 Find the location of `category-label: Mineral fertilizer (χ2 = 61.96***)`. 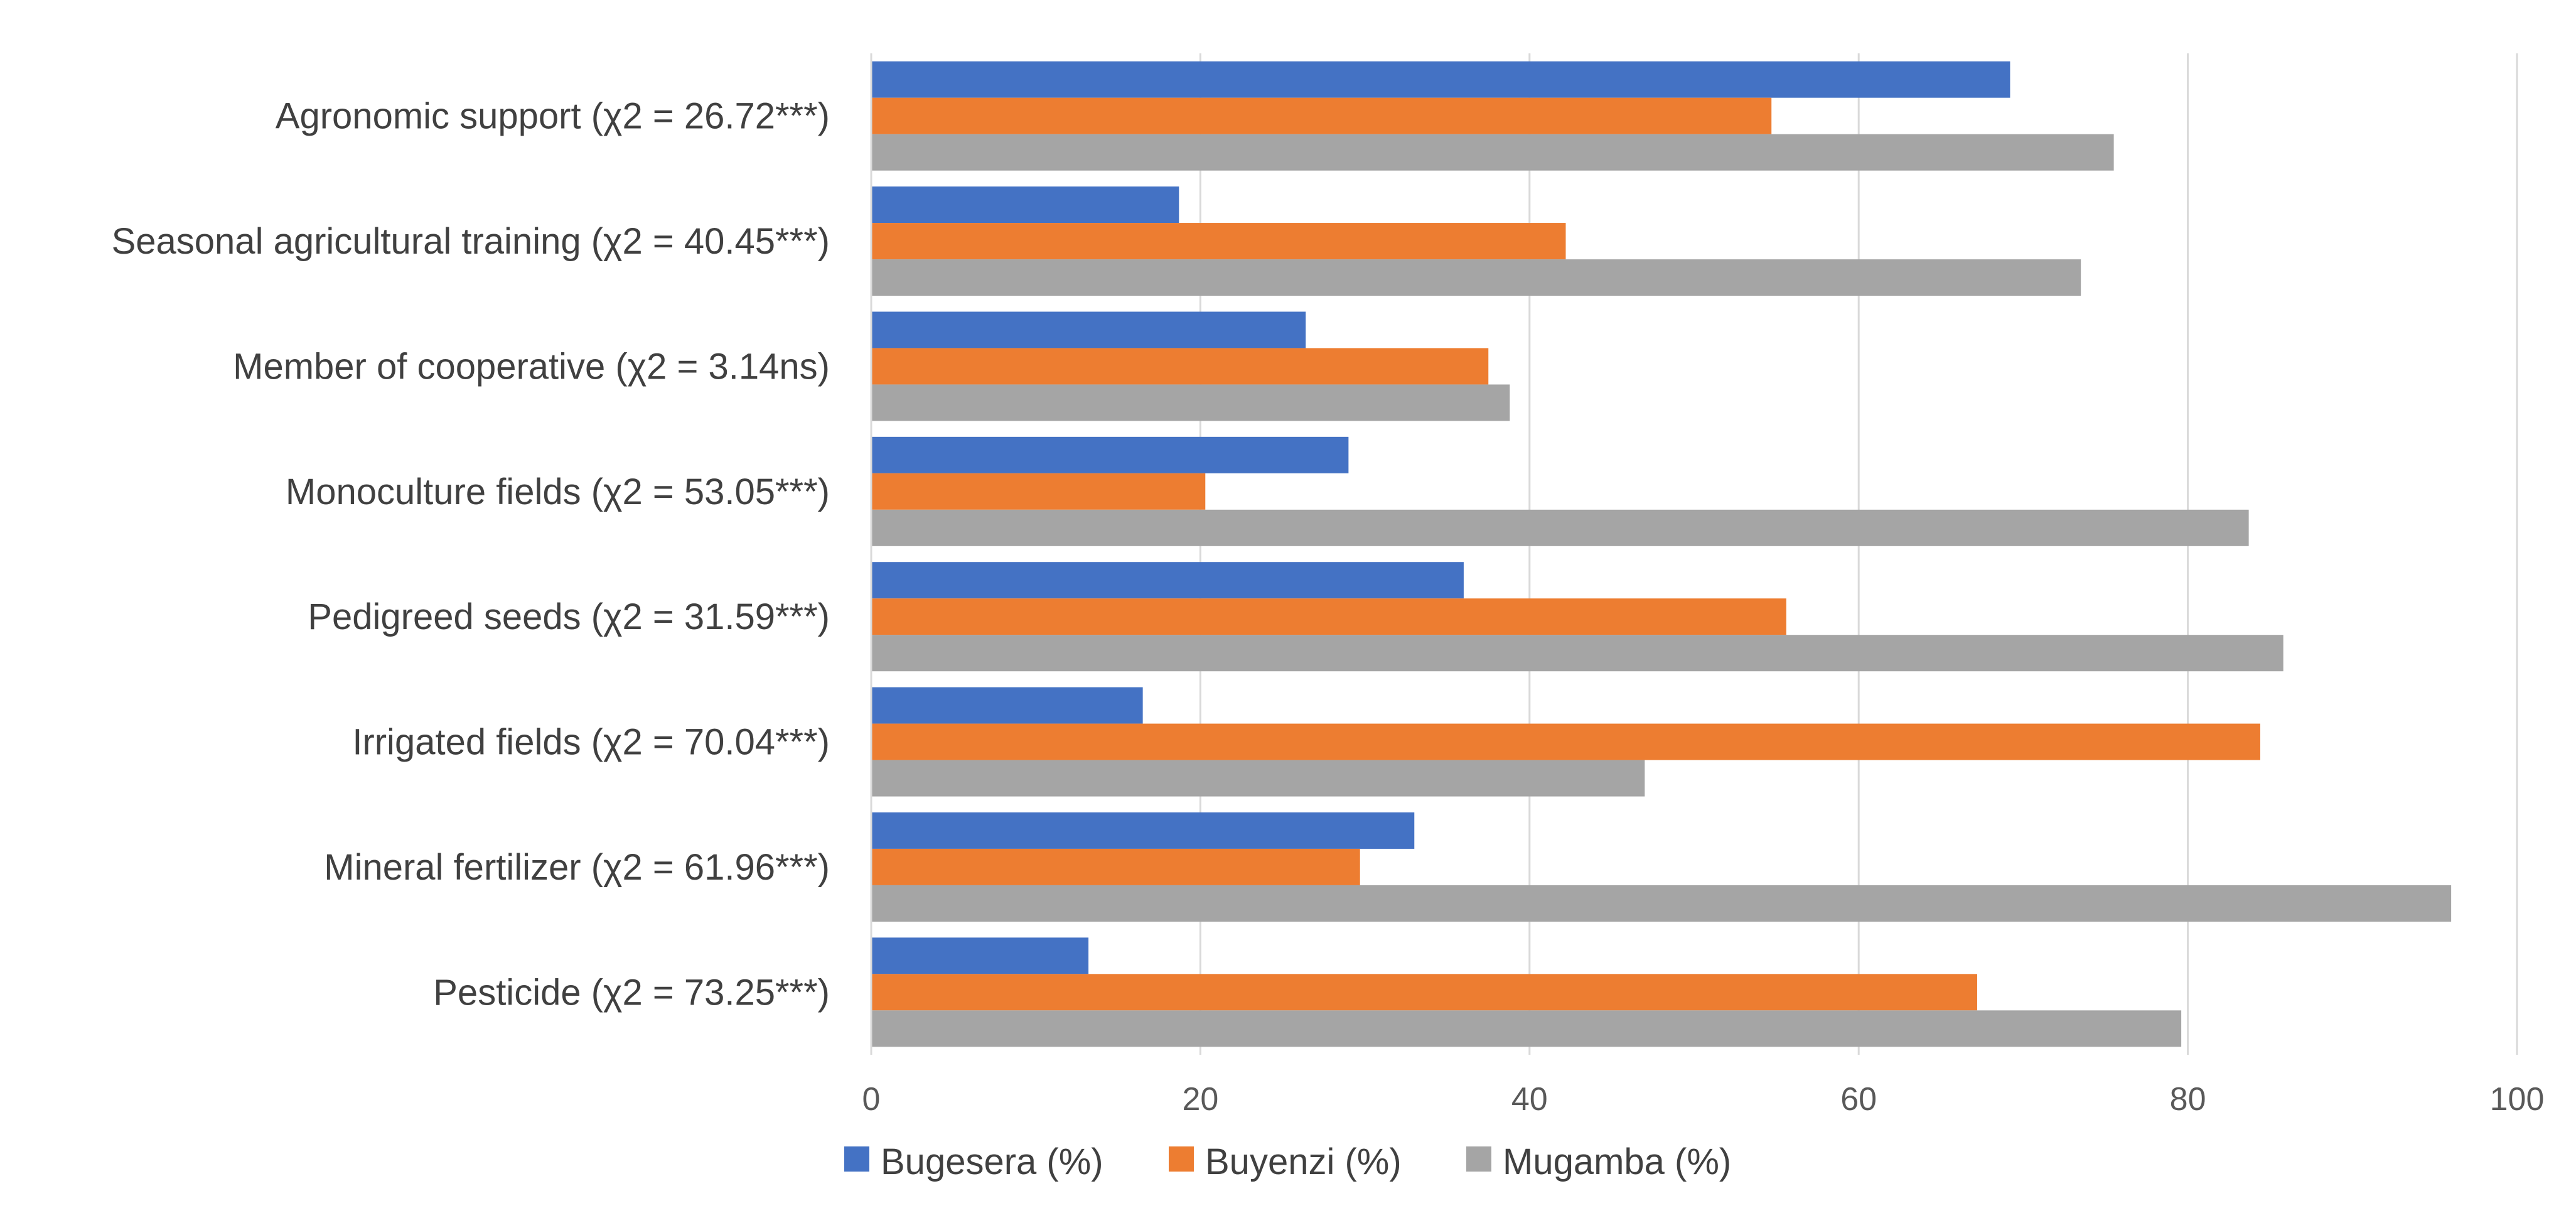

category-label: Mineral fertilizer (χ2 = 61.96***) is located at coordinates (577, 867).